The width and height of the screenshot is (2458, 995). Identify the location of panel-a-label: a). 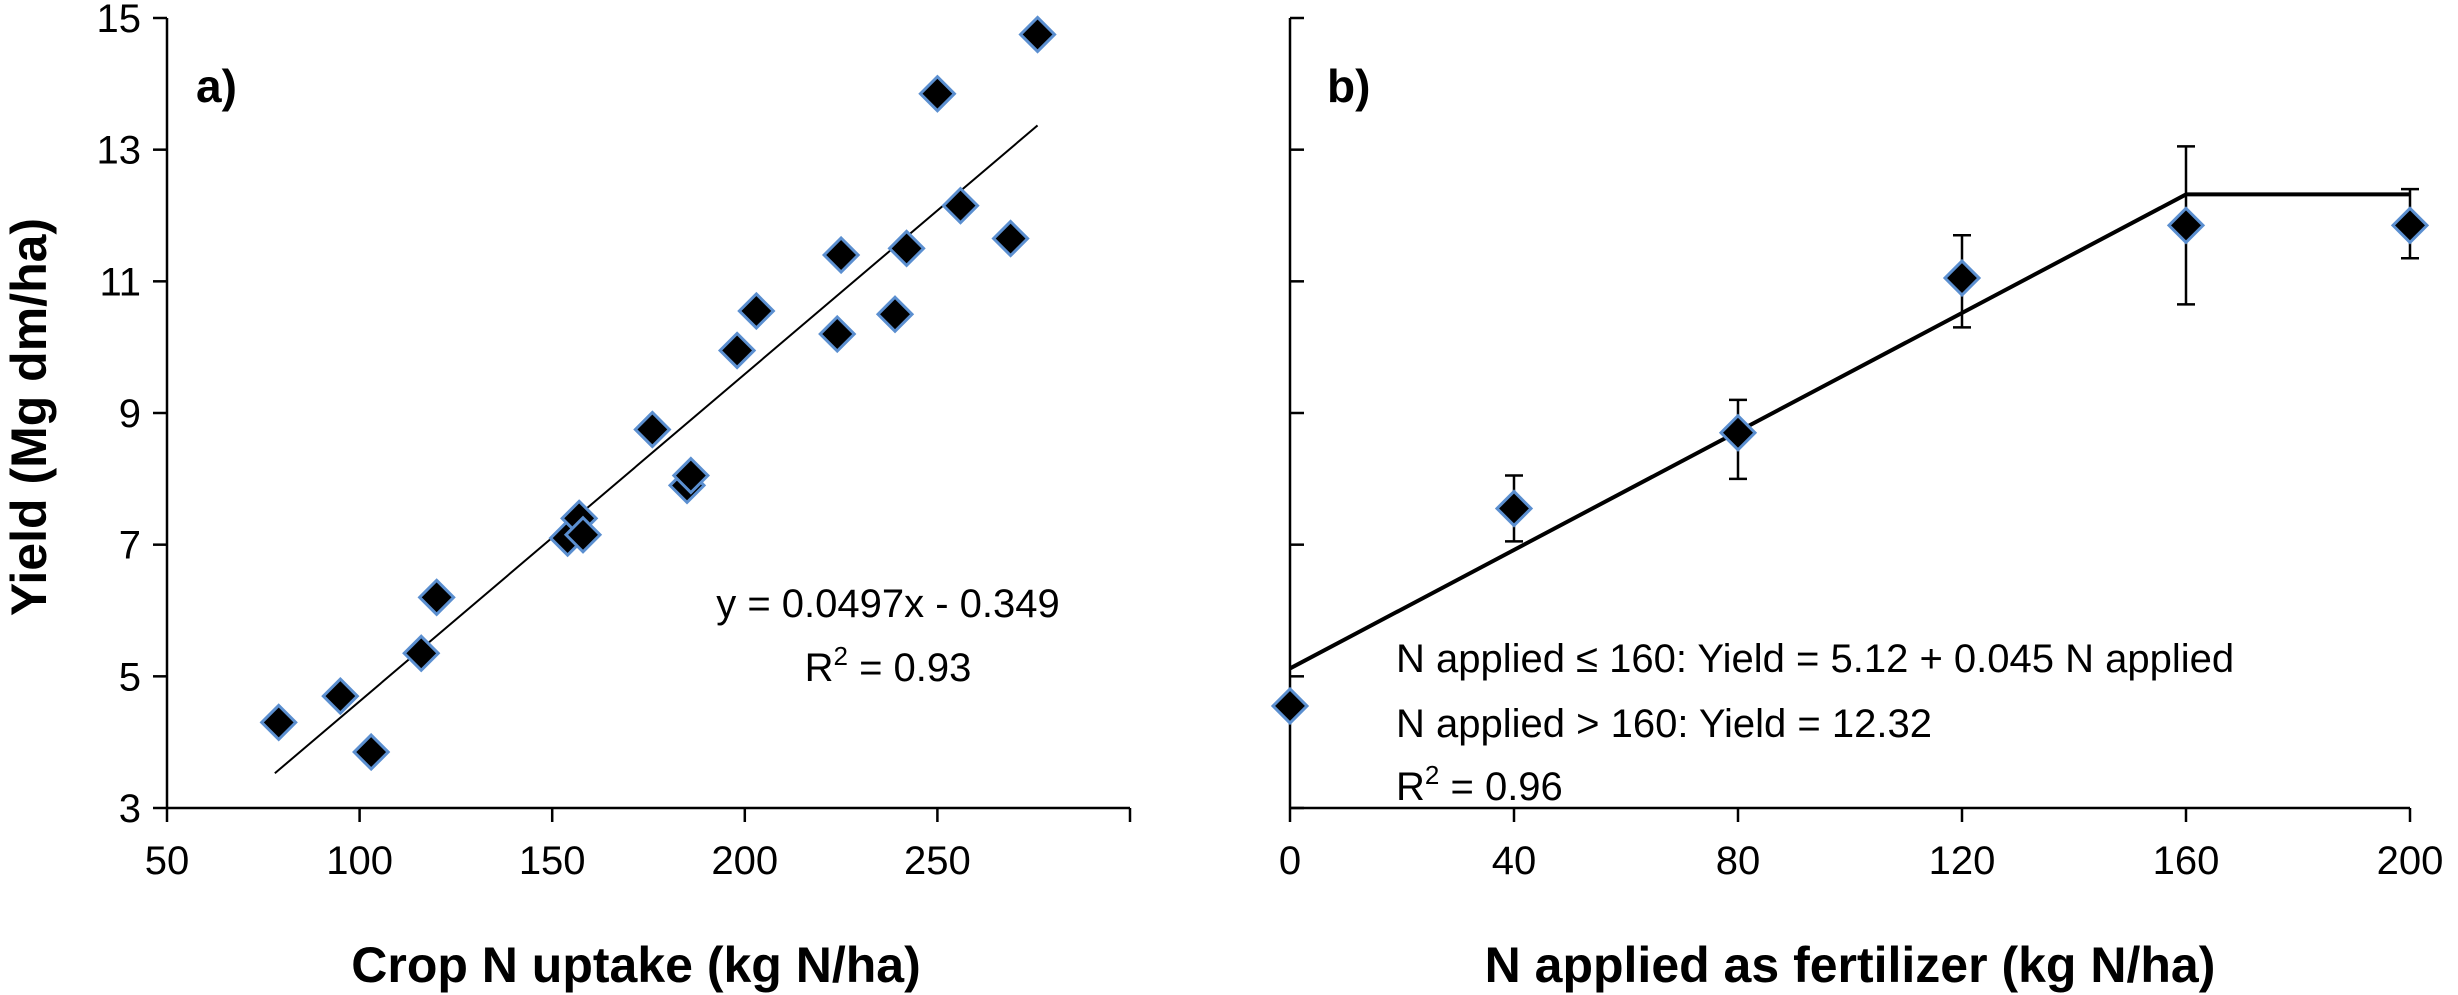
(216, 86).